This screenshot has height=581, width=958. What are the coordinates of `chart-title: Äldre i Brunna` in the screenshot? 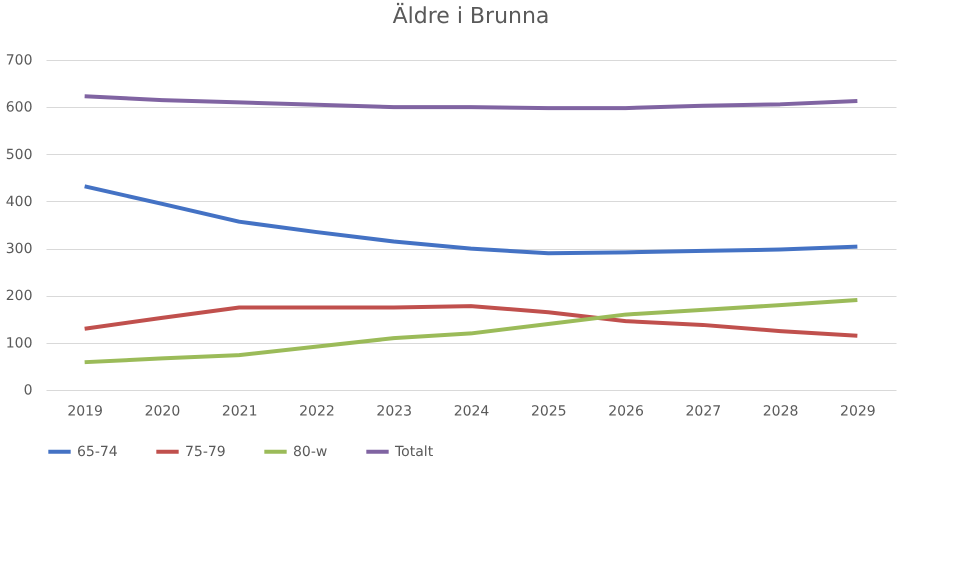 It's located at (471, 15).